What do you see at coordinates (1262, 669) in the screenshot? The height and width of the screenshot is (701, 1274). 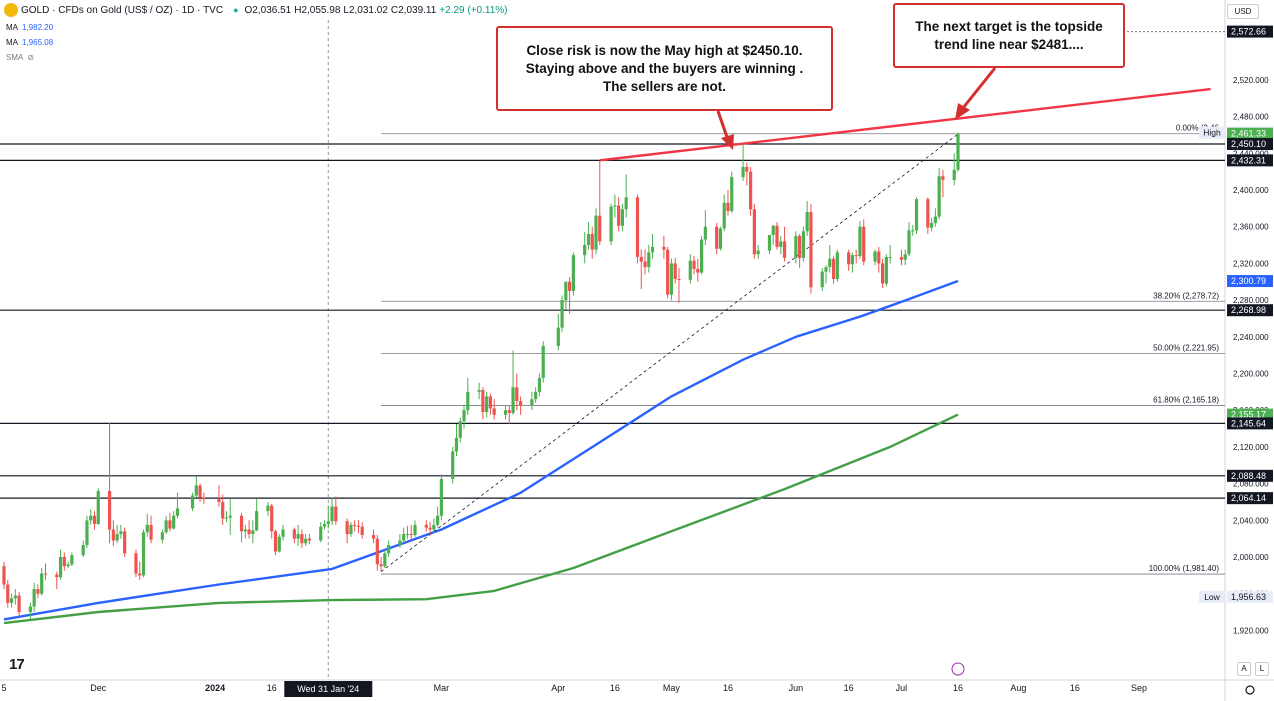 I see `log-scale-button: L` at bounding box center [1262, 669].